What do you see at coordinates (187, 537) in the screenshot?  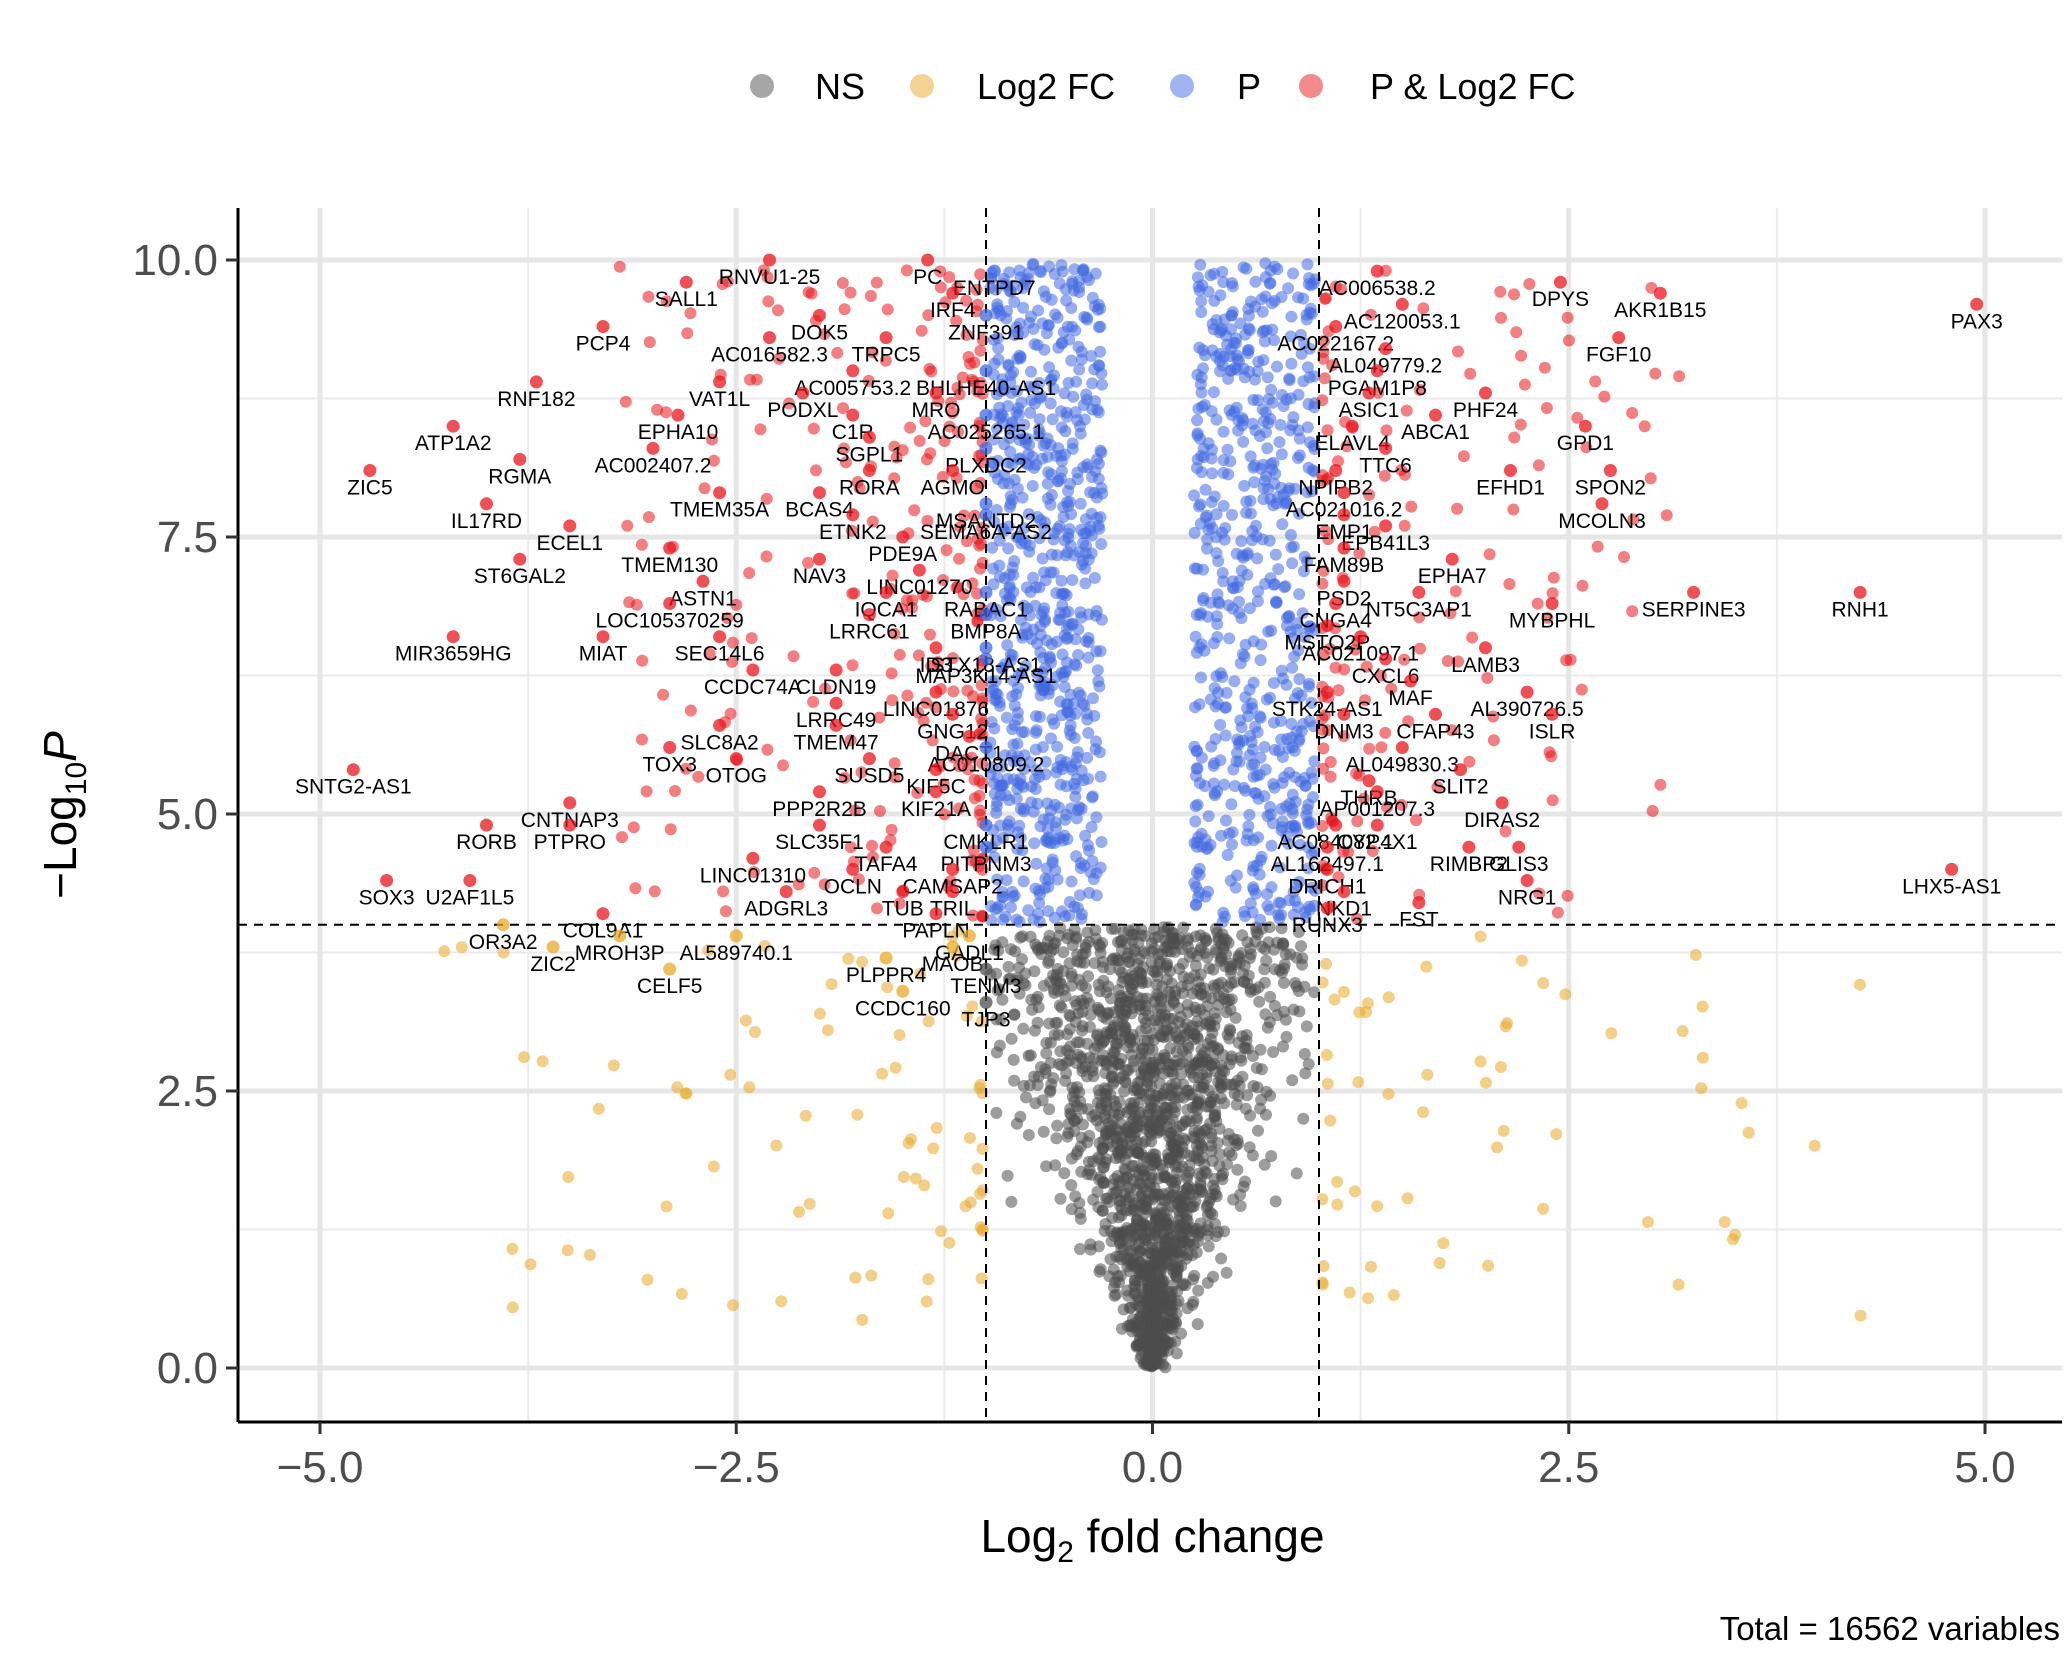 I see `y-tick-label: 7.5` at bounding box center [187, 537].